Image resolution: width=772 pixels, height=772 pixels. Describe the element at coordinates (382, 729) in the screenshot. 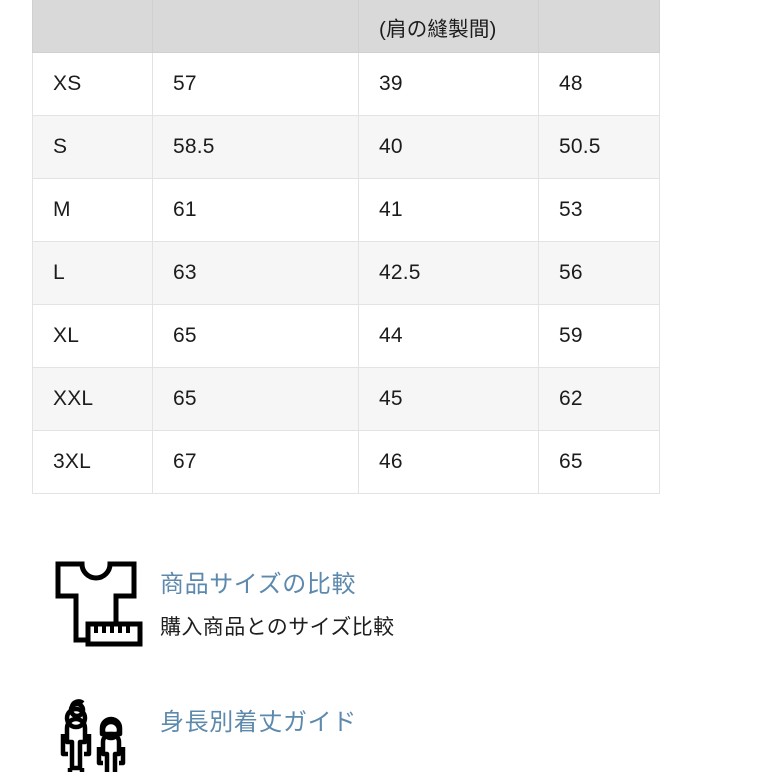

I see `guide-item-height-guide: 身長別着丈ガイド` at that location.